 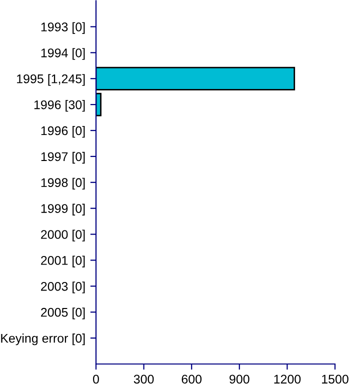 I want to click on y-tick-label: Keying error [0], so click(x=43, y=340).